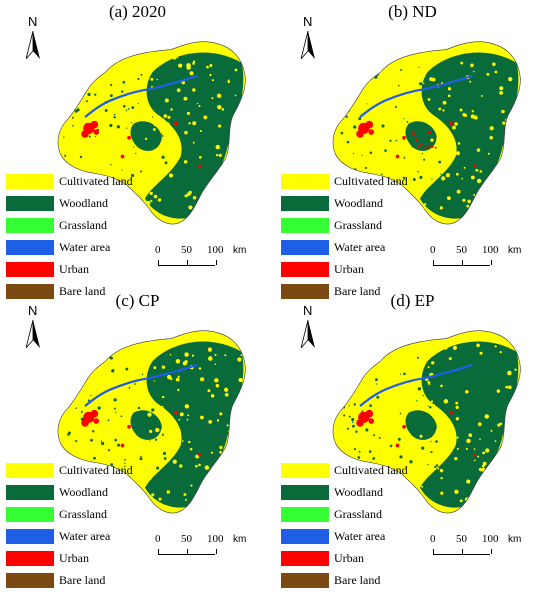 This screenshot has width=550, height=593. I want to click on scale-line, so click(461, 554).